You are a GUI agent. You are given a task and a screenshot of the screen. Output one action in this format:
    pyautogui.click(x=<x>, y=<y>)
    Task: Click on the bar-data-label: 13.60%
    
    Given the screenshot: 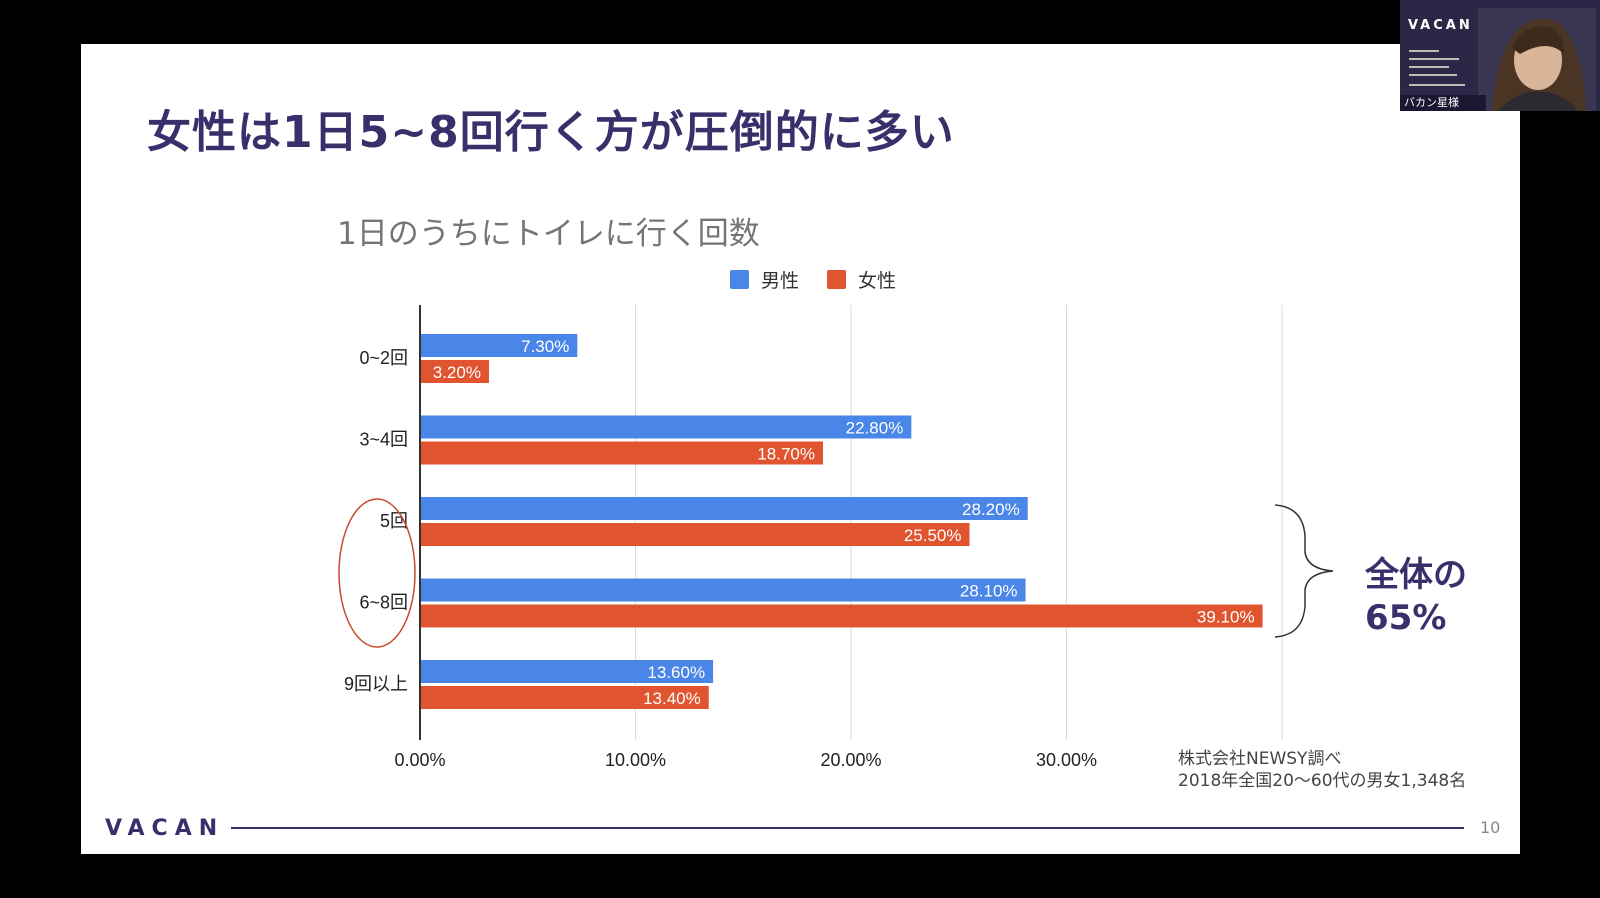 What is the action you would take?
    pyautogui.click(x=676, y=672)
    